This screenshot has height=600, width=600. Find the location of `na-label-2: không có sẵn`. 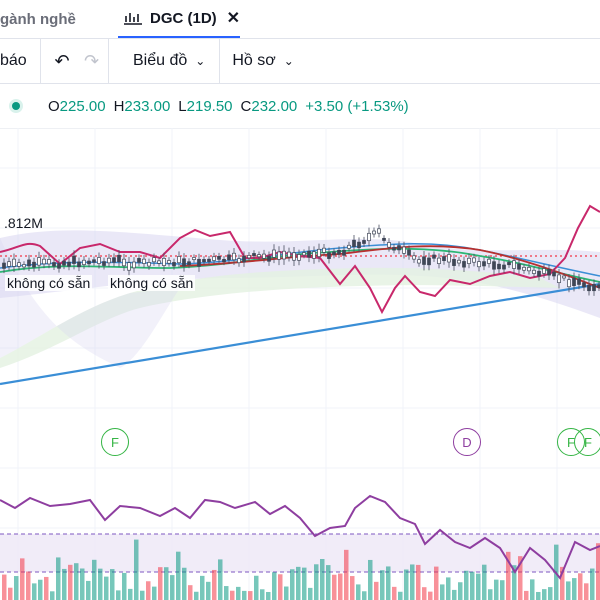

na-label-2: không có sẵn is located at coordinates (152, 283).